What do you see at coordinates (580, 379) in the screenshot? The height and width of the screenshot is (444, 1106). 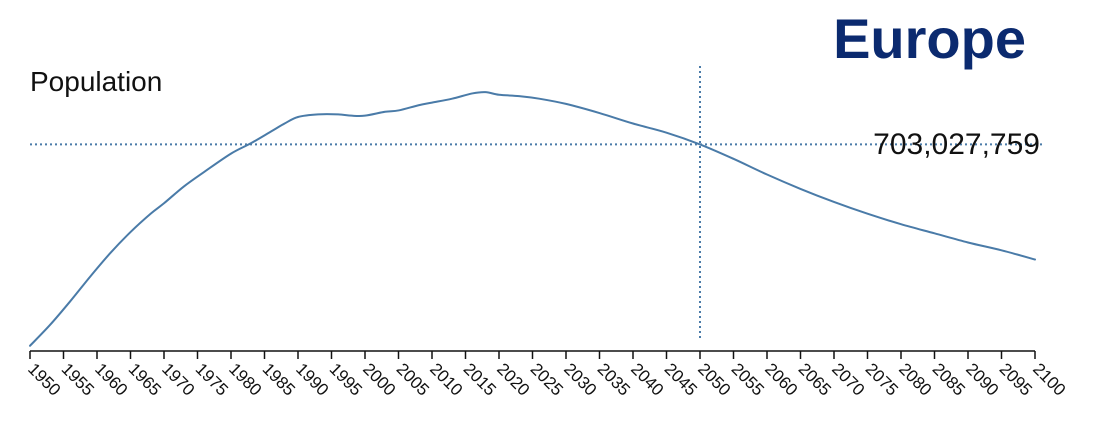 I see `x-tick-label: 2030` at bounding box center [580, 379].